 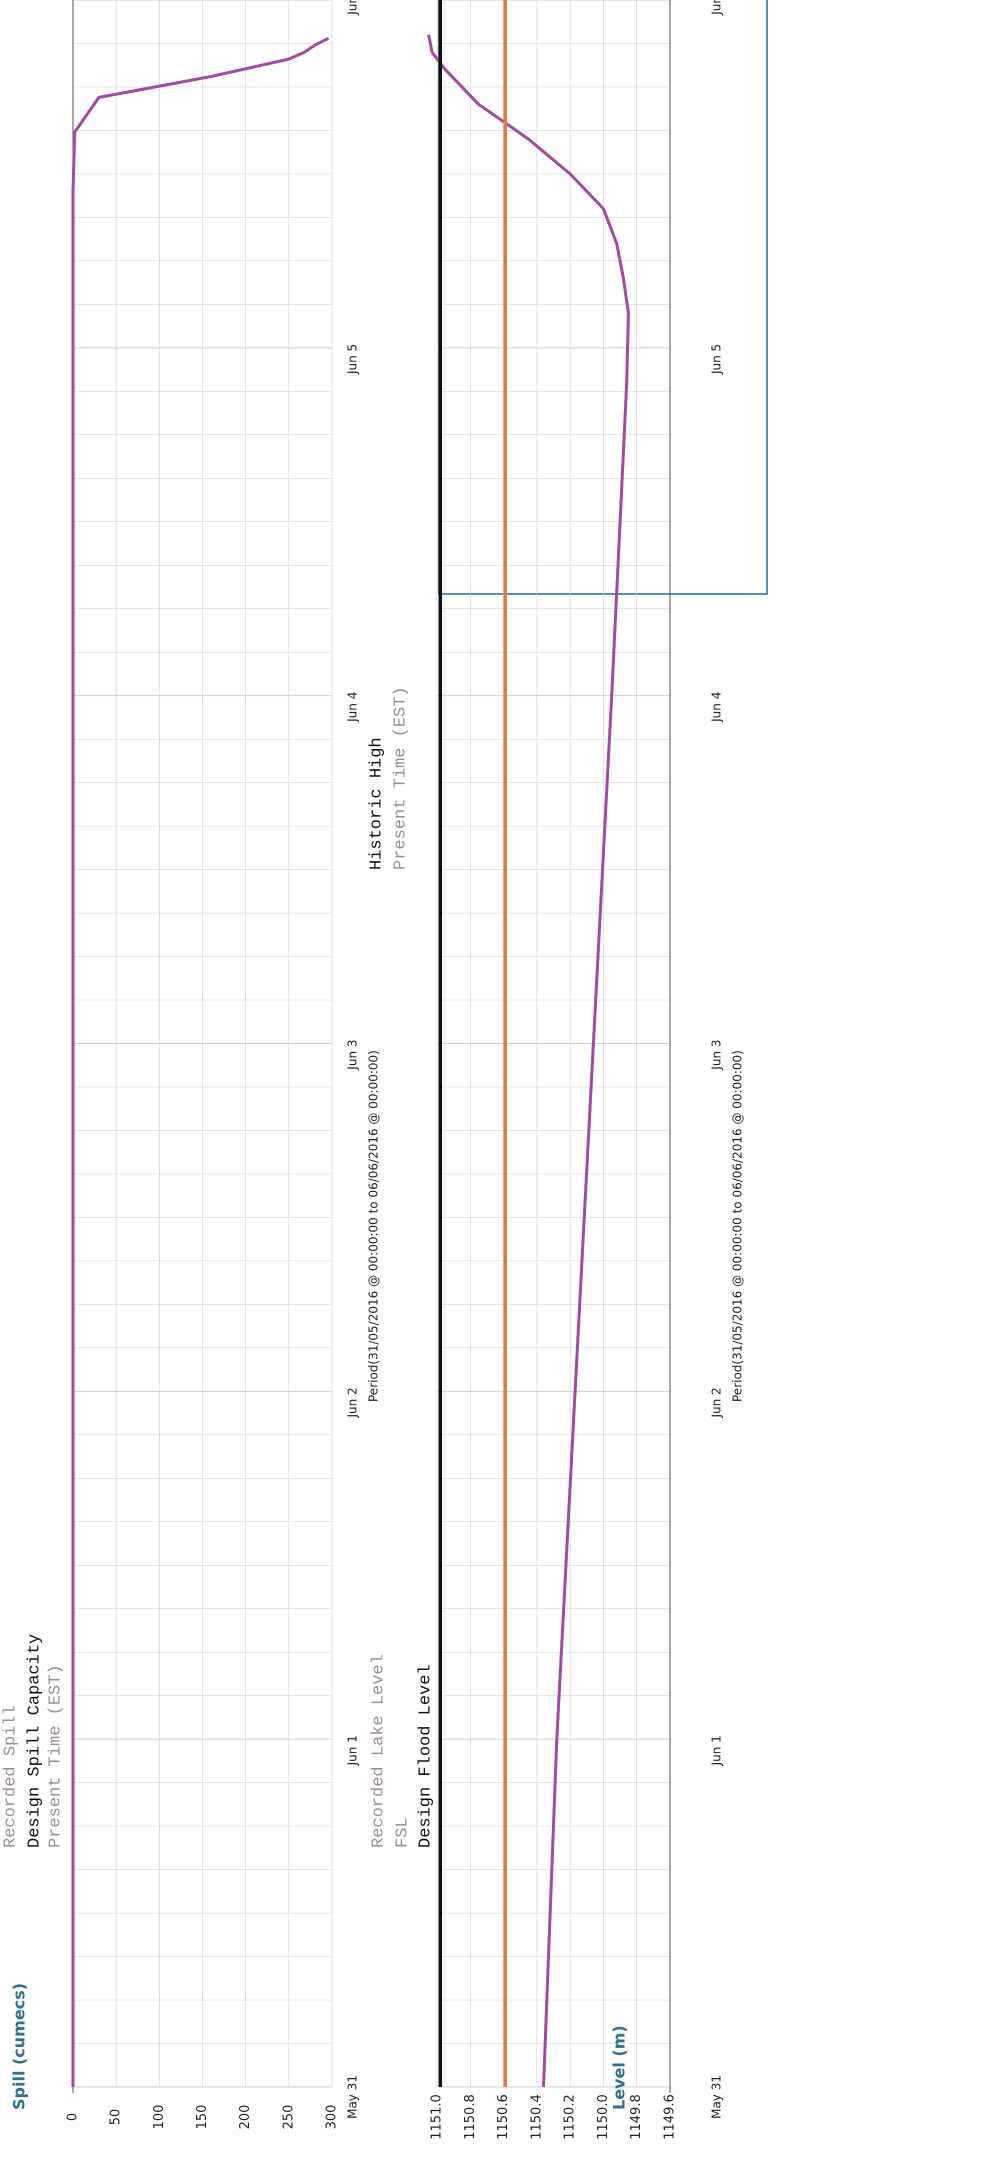 I want to click on chart2-xtick-label: May 31, so click(x=717, y=2097).